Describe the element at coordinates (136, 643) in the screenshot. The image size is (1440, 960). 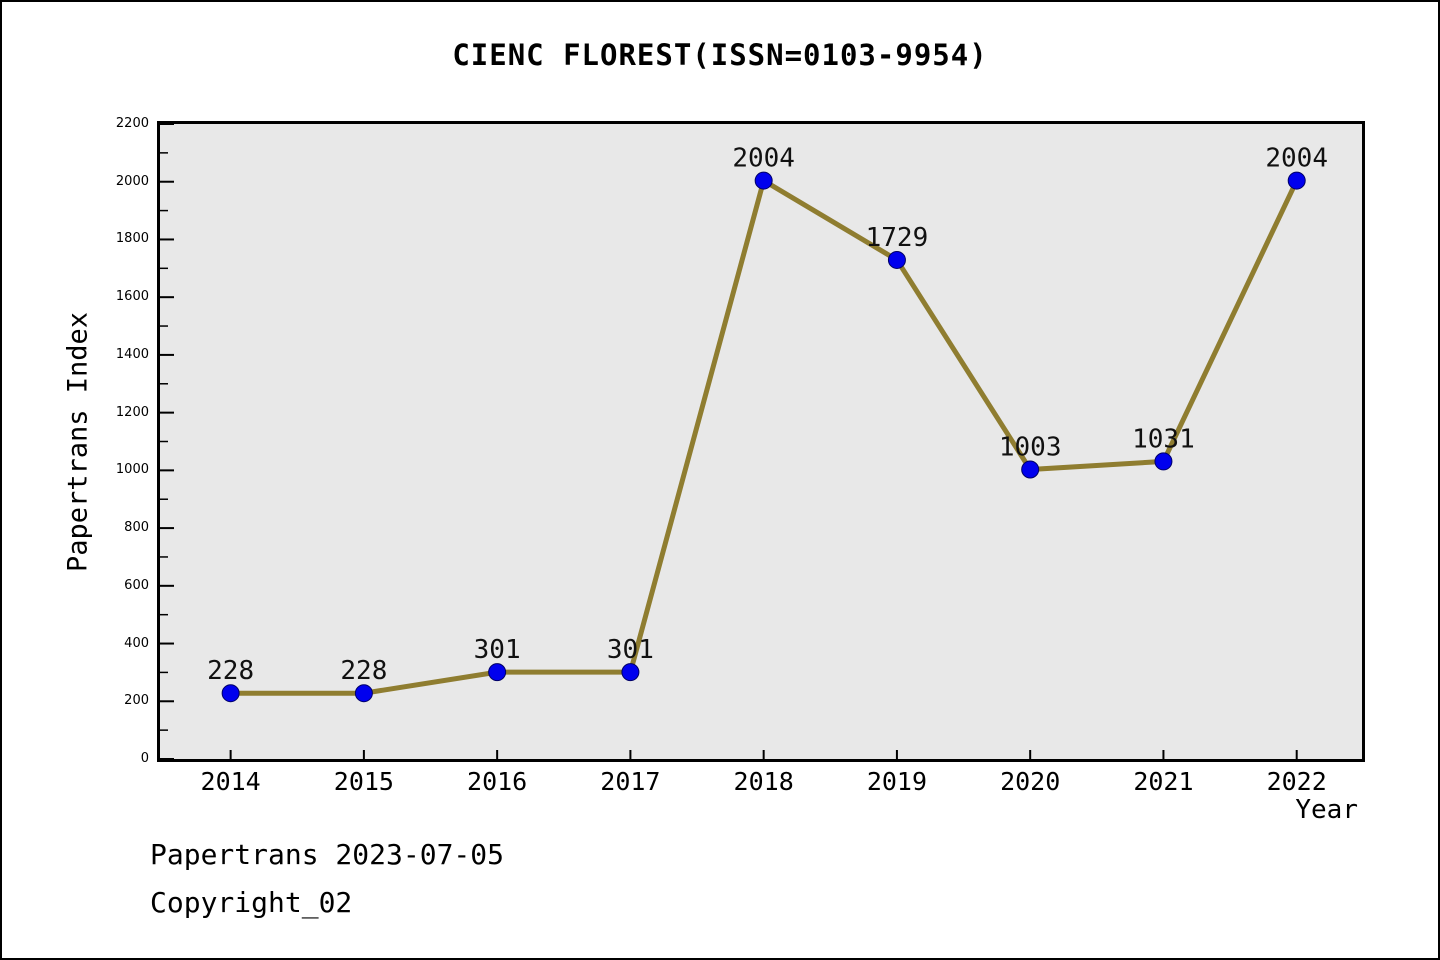
I see `y-tick-label: 400` at that location.